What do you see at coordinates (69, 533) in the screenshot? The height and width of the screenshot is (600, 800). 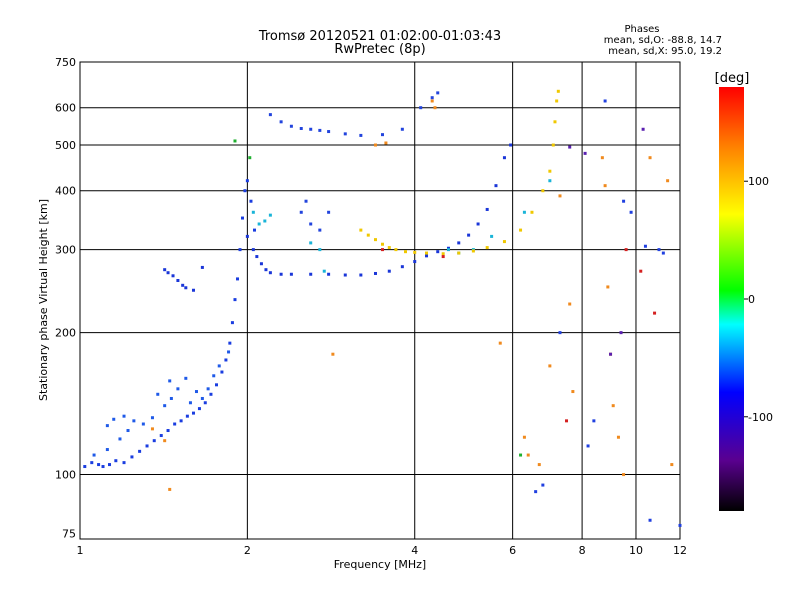 I see `y-tick-label: 75` at bounding box center [69, 533].